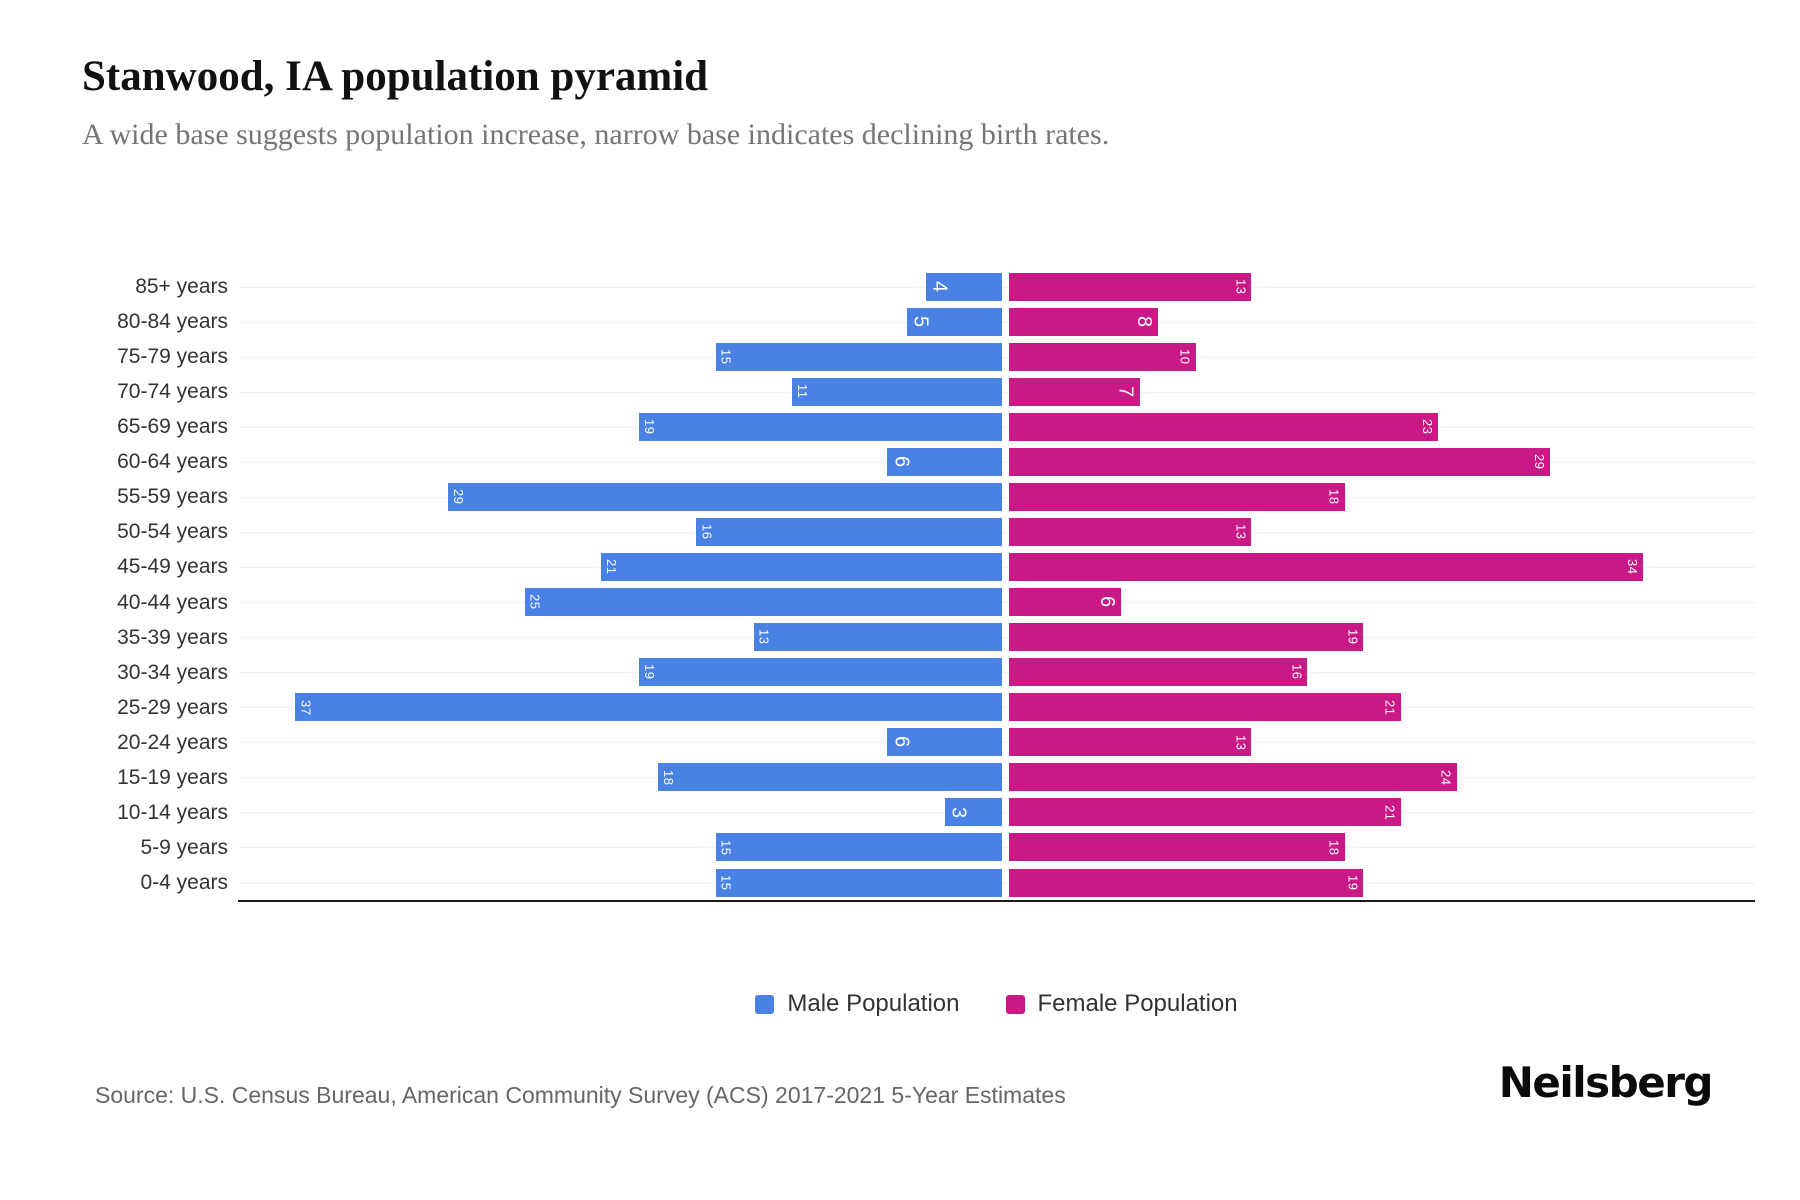 The width and height of the screenshot is (1800, 1200). I want to click on pyramid-row: 45-49 years 21 34, so click(900, 566).